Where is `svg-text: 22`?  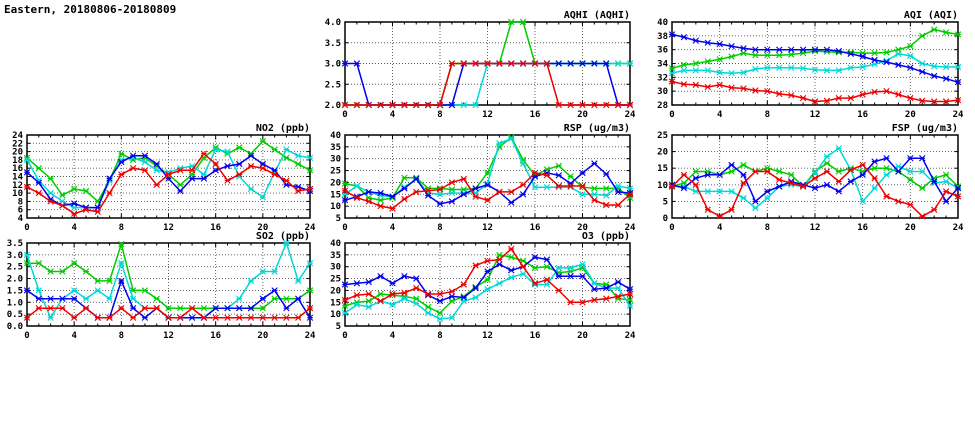
svg-text: 22 is located at coordinates (17, 144).